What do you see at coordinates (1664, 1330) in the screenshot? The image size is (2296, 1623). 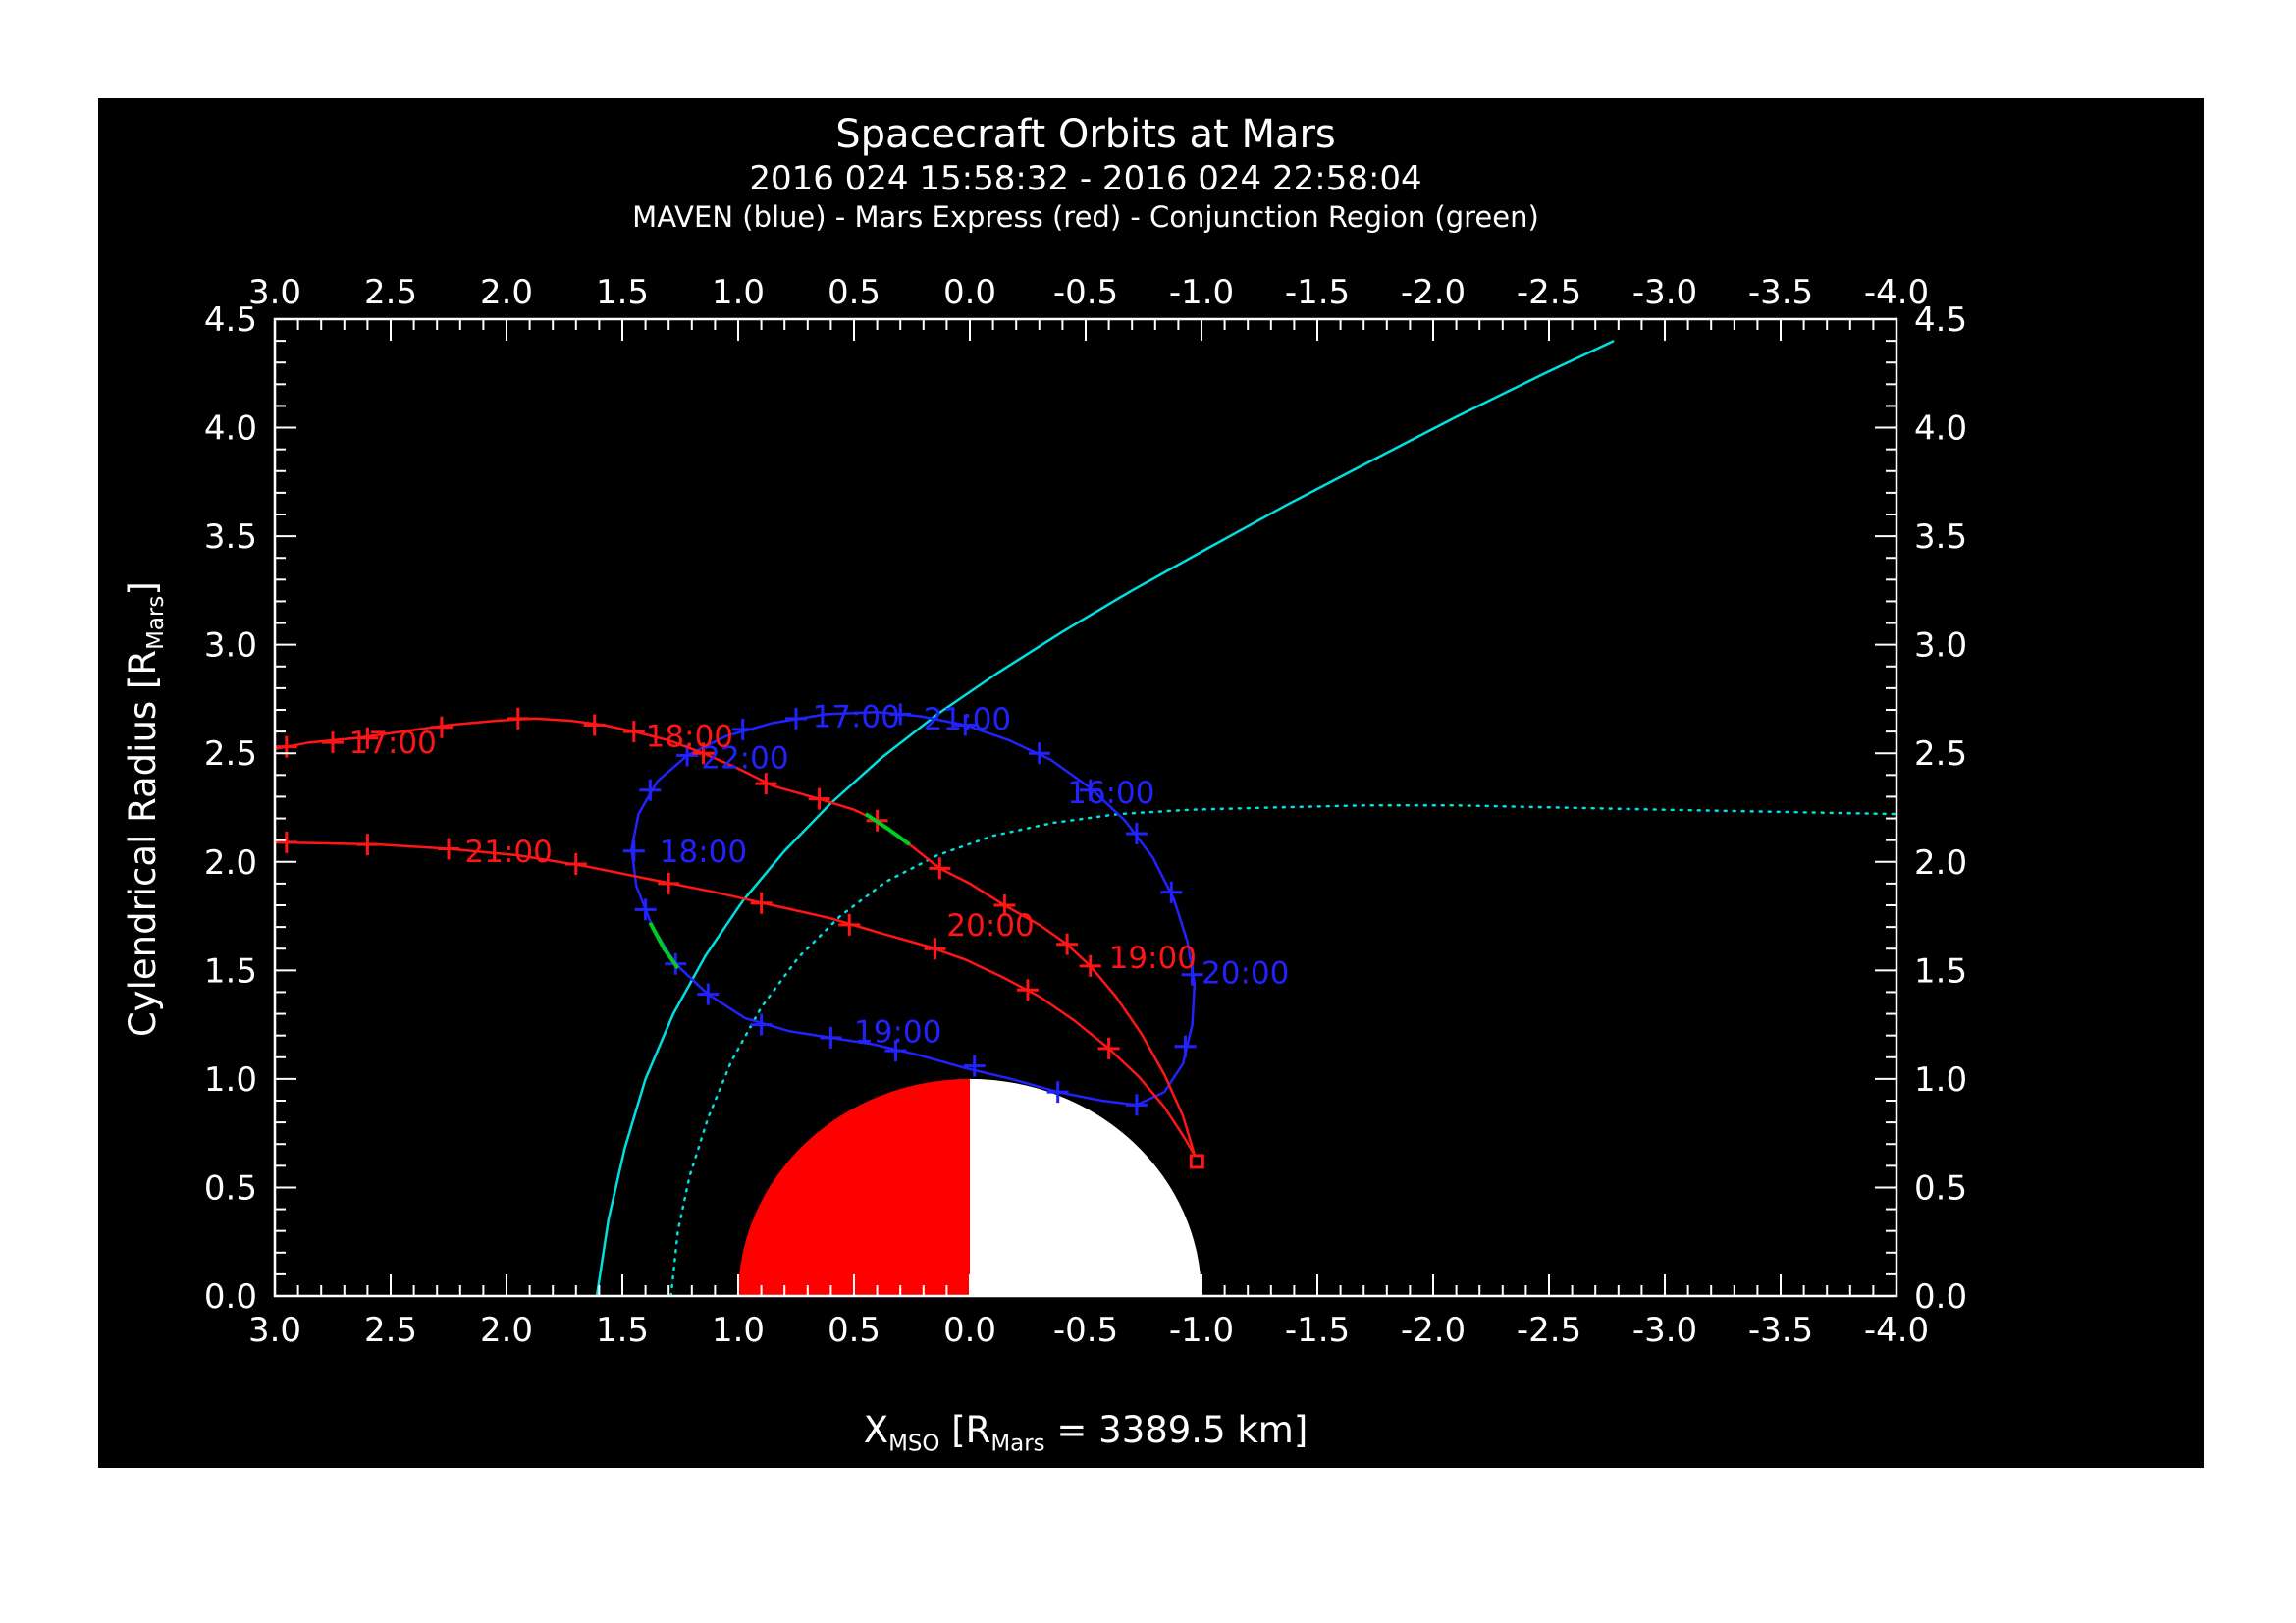 I see `tick-label: -3.0` at bounding box center [1664, 1330].